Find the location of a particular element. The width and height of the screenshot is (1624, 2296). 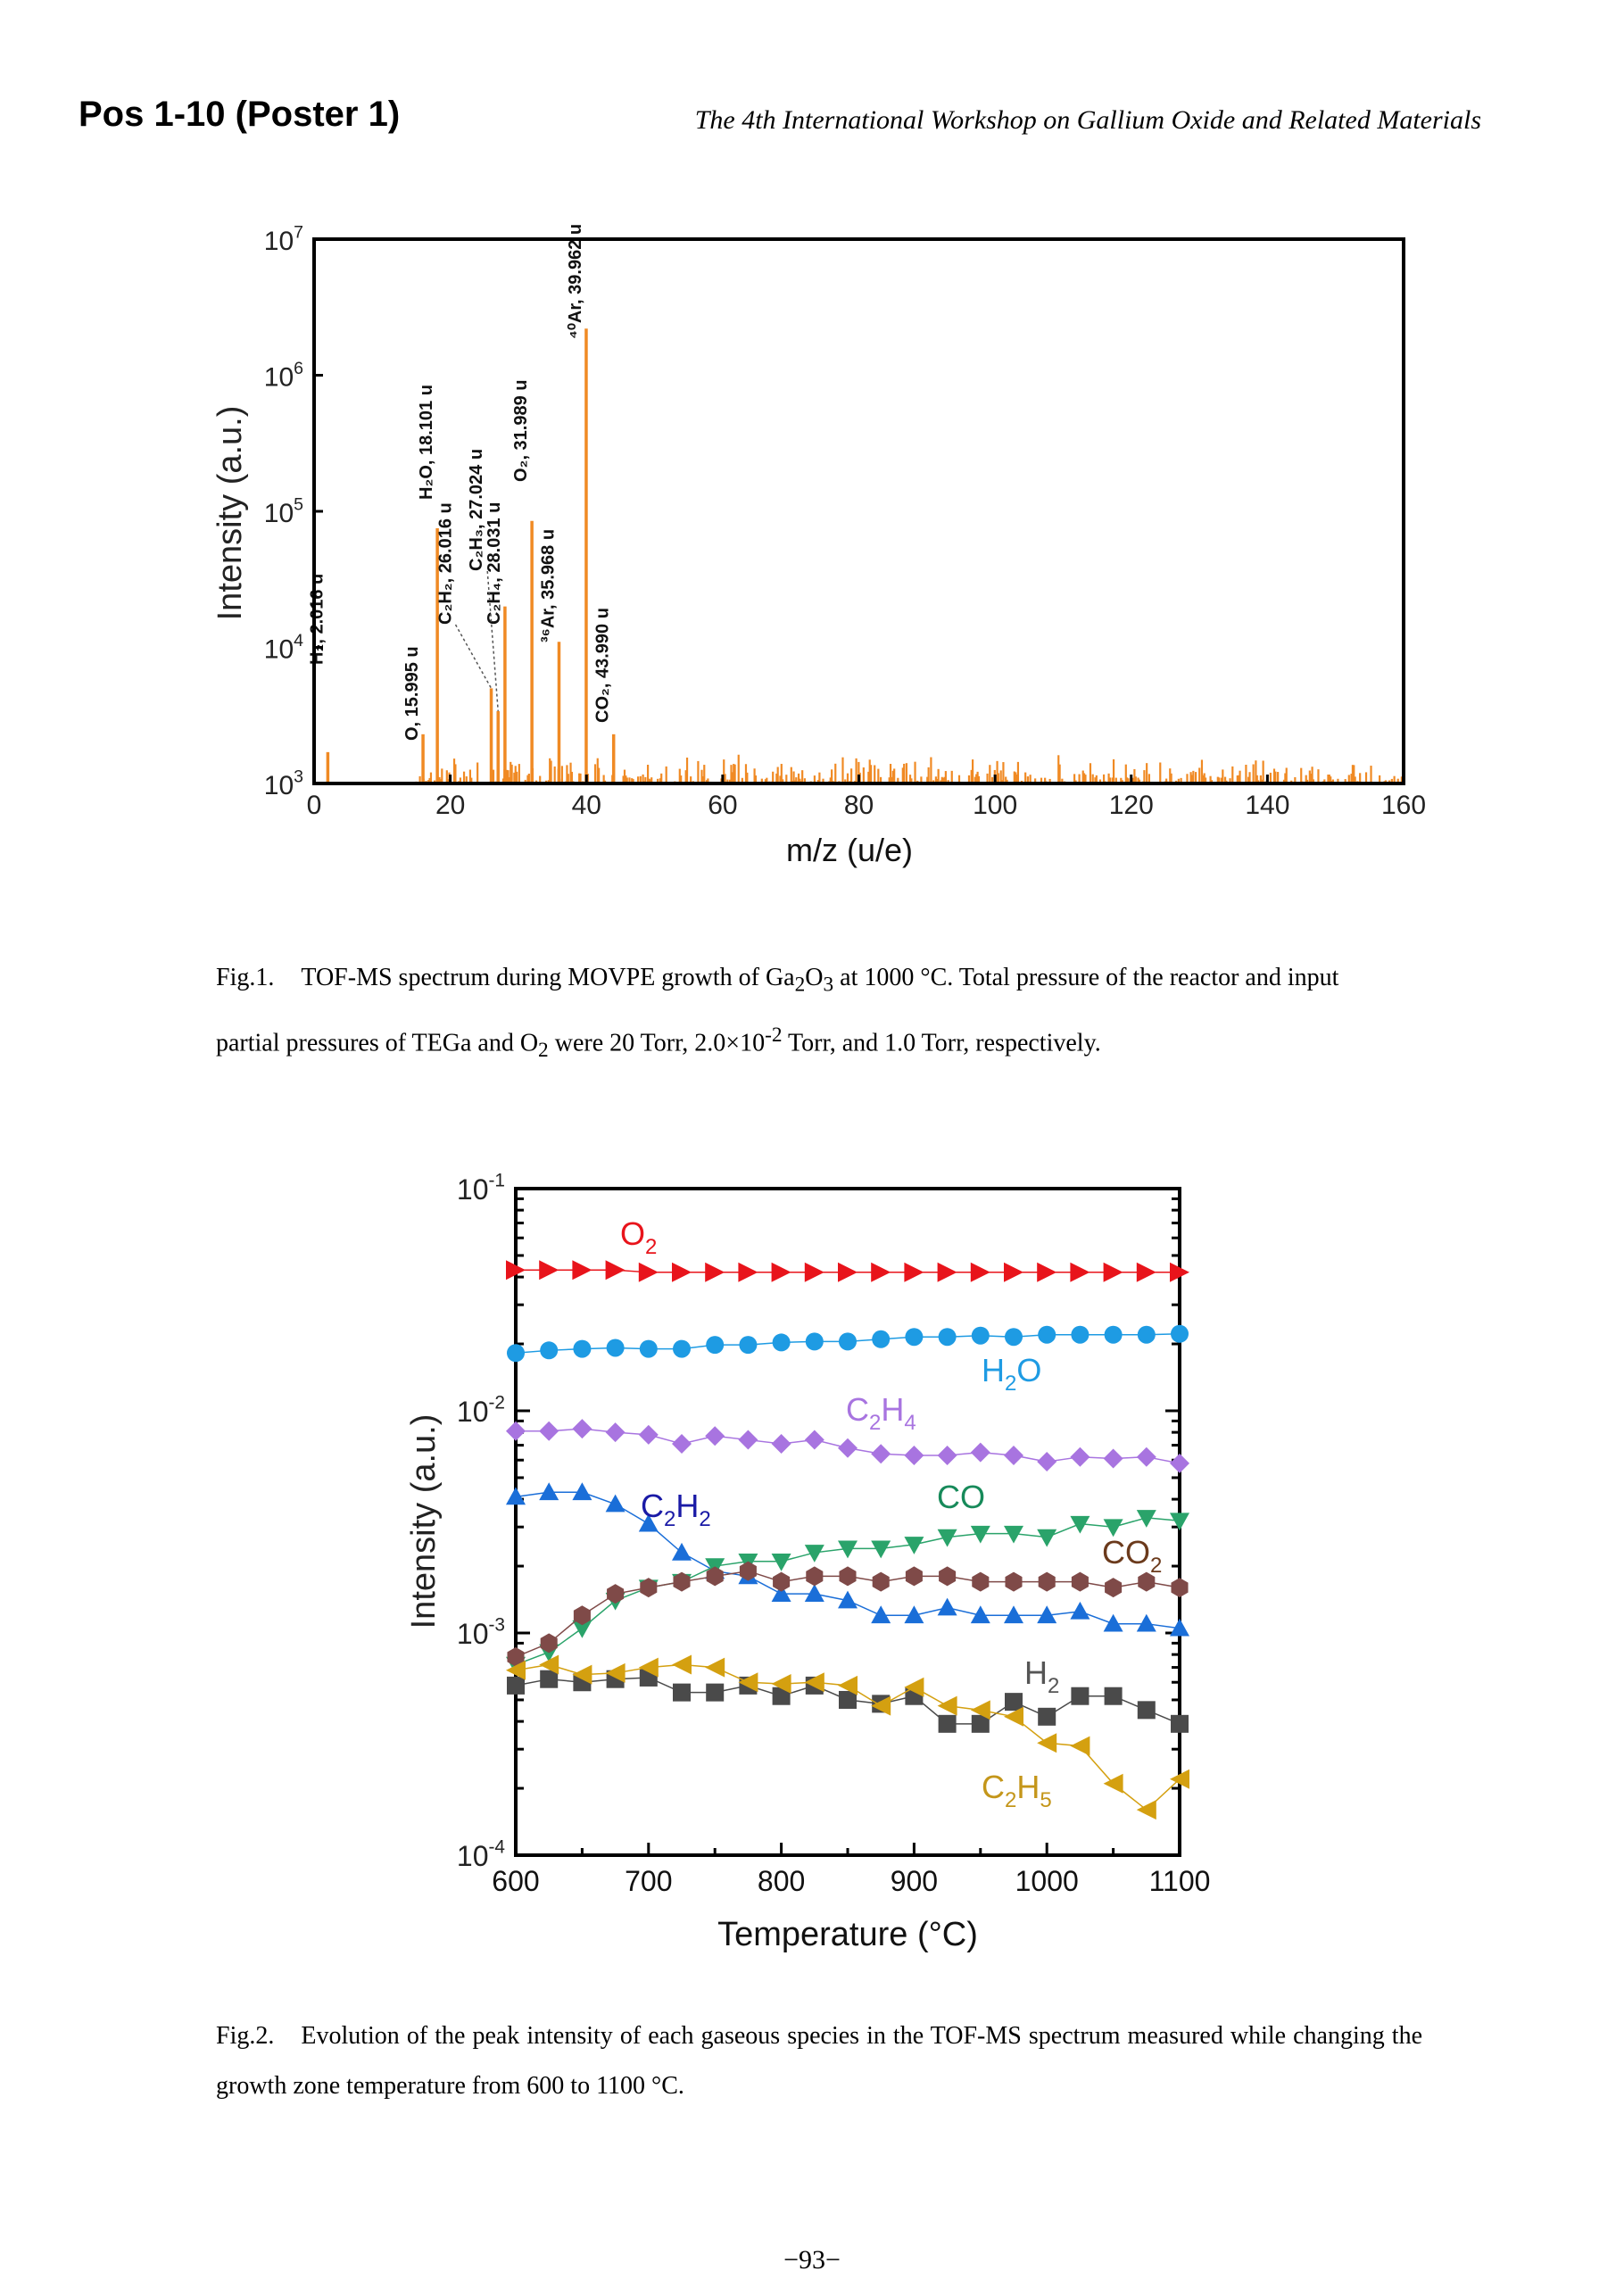

x-tick-label: 20 is located at coordinates (450, 805).